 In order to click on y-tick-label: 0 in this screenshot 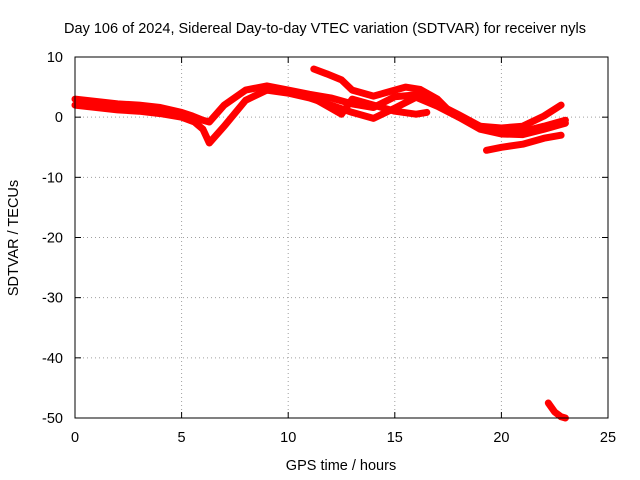, I will do `click(59, 118)`.